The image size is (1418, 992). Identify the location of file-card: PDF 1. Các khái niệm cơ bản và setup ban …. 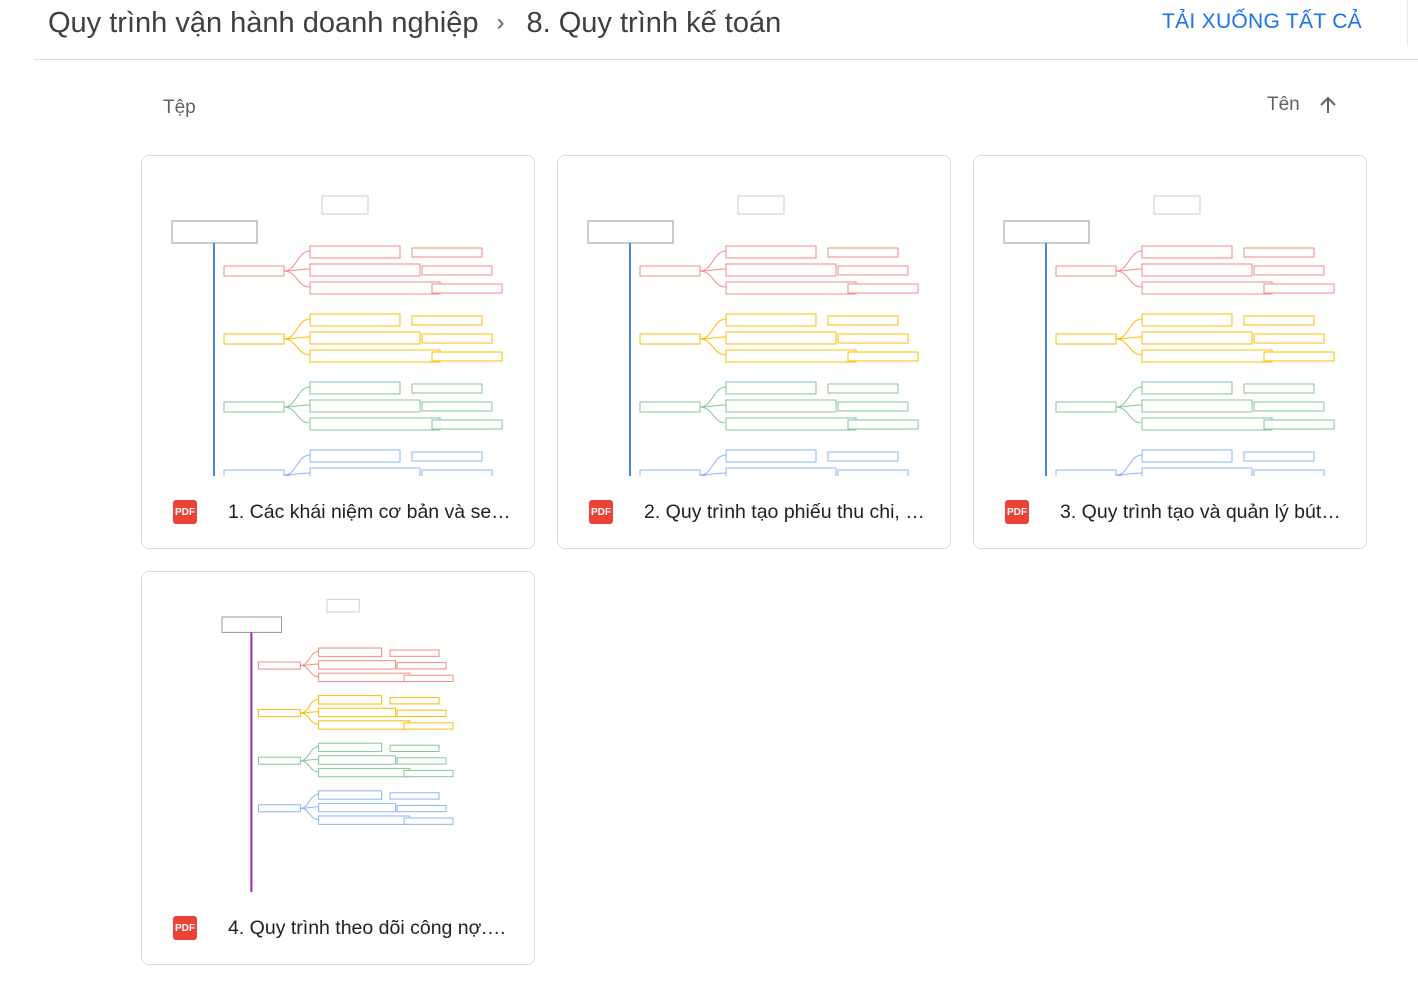
(338, 352).